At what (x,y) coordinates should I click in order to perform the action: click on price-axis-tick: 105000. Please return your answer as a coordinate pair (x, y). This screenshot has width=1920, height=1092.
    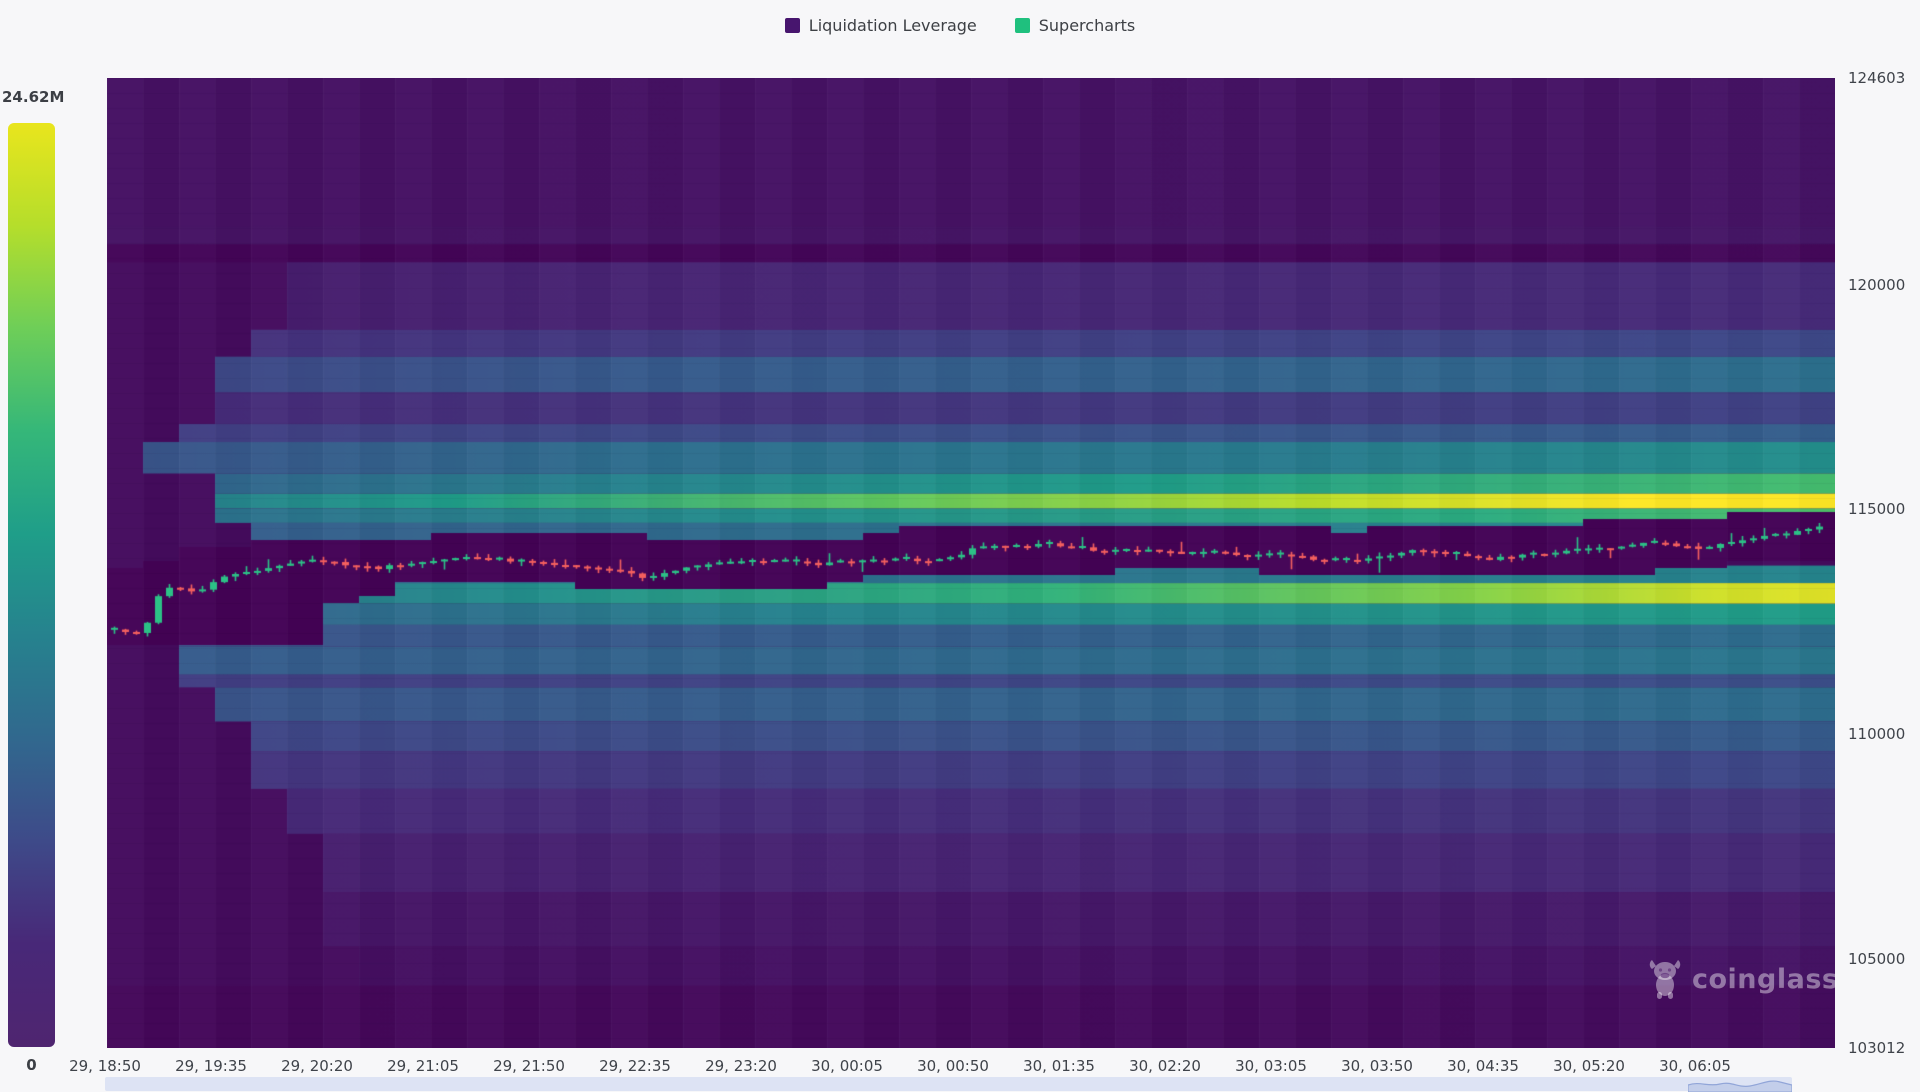
    Looking at the image, I should click on (1877, 958).